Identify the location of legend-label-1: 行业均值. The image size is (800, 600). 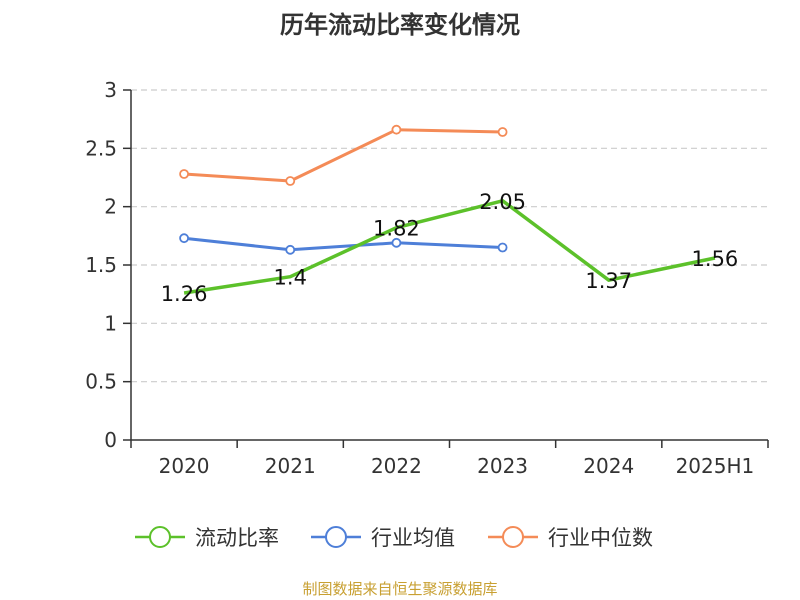
(413, 538).